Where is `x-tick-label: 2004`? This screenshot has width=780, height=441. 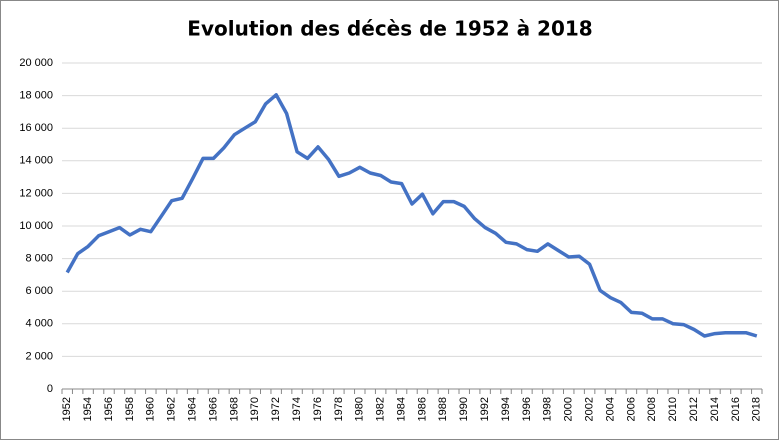 x-tick-label: 2004 is located at coordinates (610, 409).